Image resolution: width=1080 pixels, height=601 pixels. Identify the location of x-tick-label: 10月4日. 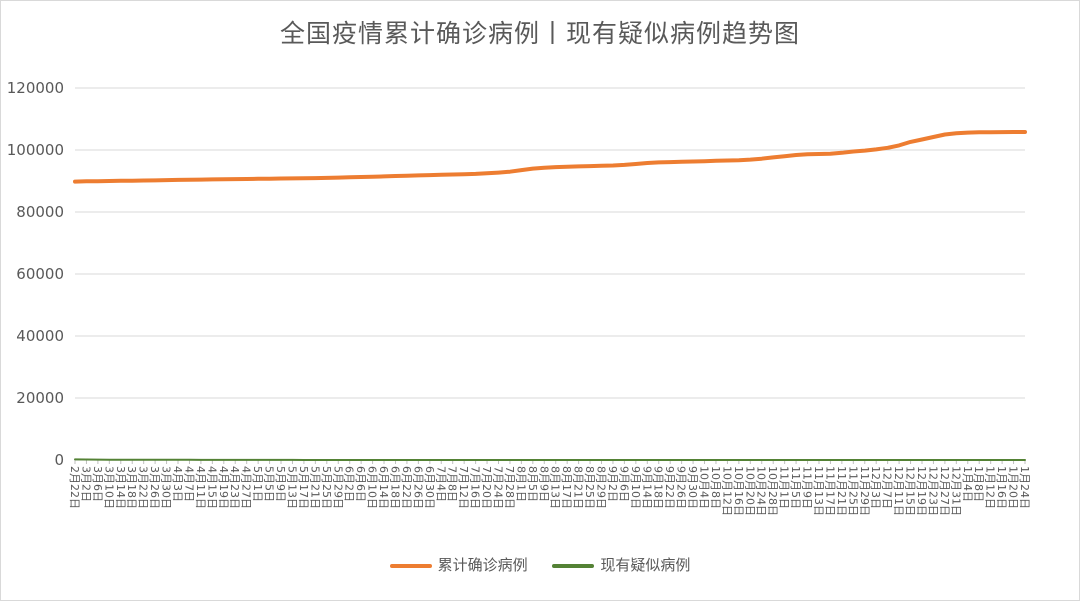
(704, 487).